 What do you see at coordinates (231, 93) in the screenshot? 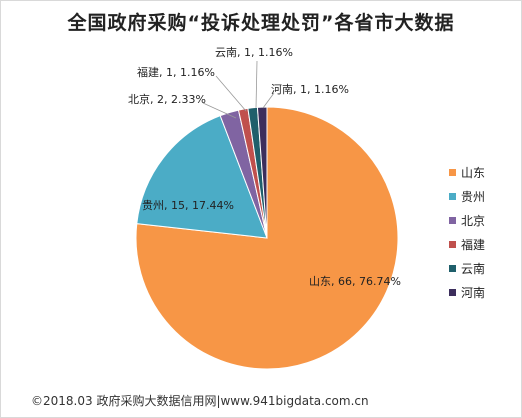
I see `leader-line-福建` at bounding box center [231, 93].